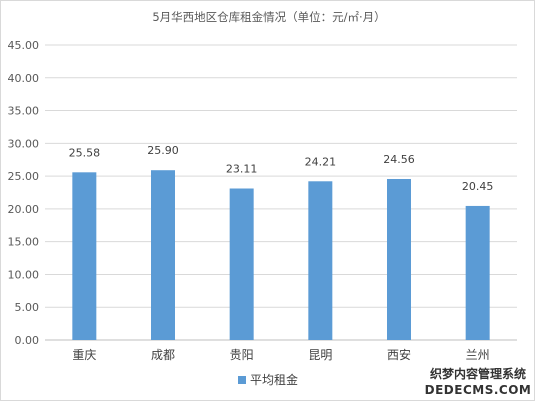 The height and width of the screenshot is (402, 535). I want to click on x-category-label: 昆明, so click(320, 355).